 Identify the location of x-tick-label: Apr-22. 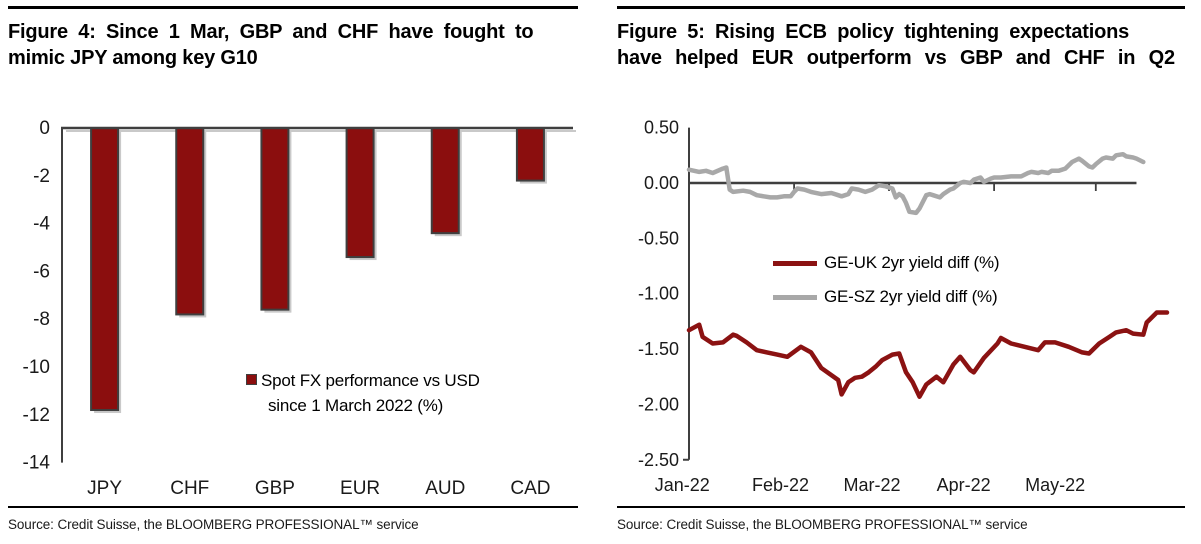
(964, 485).